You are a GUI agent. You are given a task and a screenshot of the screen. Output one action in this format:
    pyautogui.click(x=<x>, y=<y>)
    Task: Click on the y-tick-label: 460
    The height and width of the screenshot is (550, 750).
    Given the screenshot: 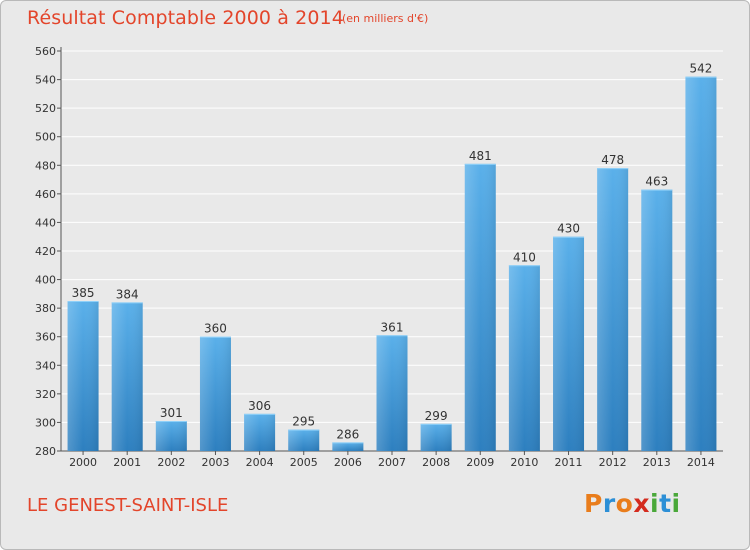 What is the action you would take?
    pyautogui.click(x=45, y=194)
    